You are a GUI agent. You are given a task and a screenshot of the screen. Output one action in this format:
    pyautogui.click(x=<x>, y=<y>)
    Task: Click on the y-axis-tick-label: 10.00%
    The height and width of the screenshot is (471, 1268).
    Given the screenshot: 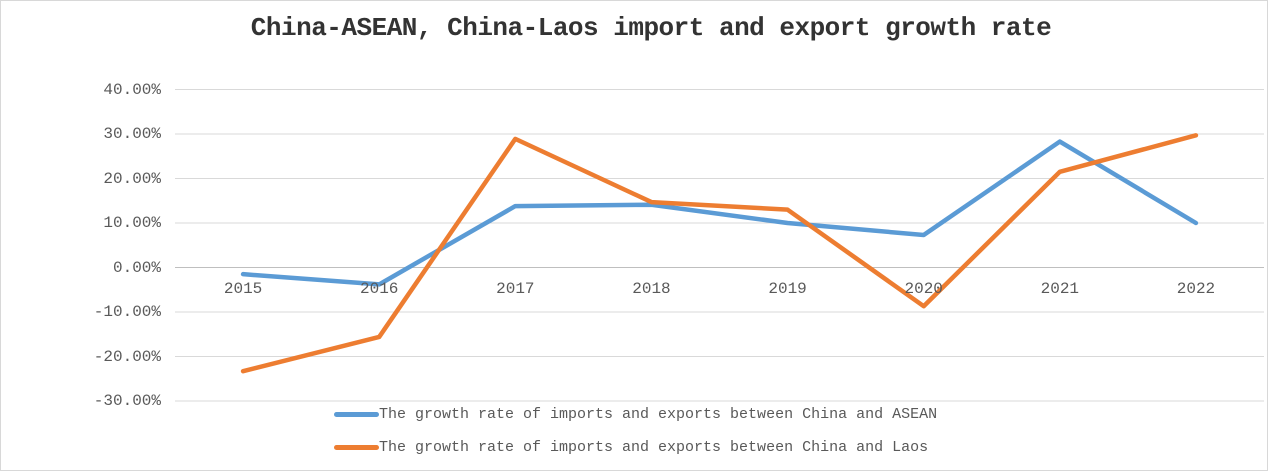 What is the action you would take?
    pyautogui.click(x=132, y=223)
    